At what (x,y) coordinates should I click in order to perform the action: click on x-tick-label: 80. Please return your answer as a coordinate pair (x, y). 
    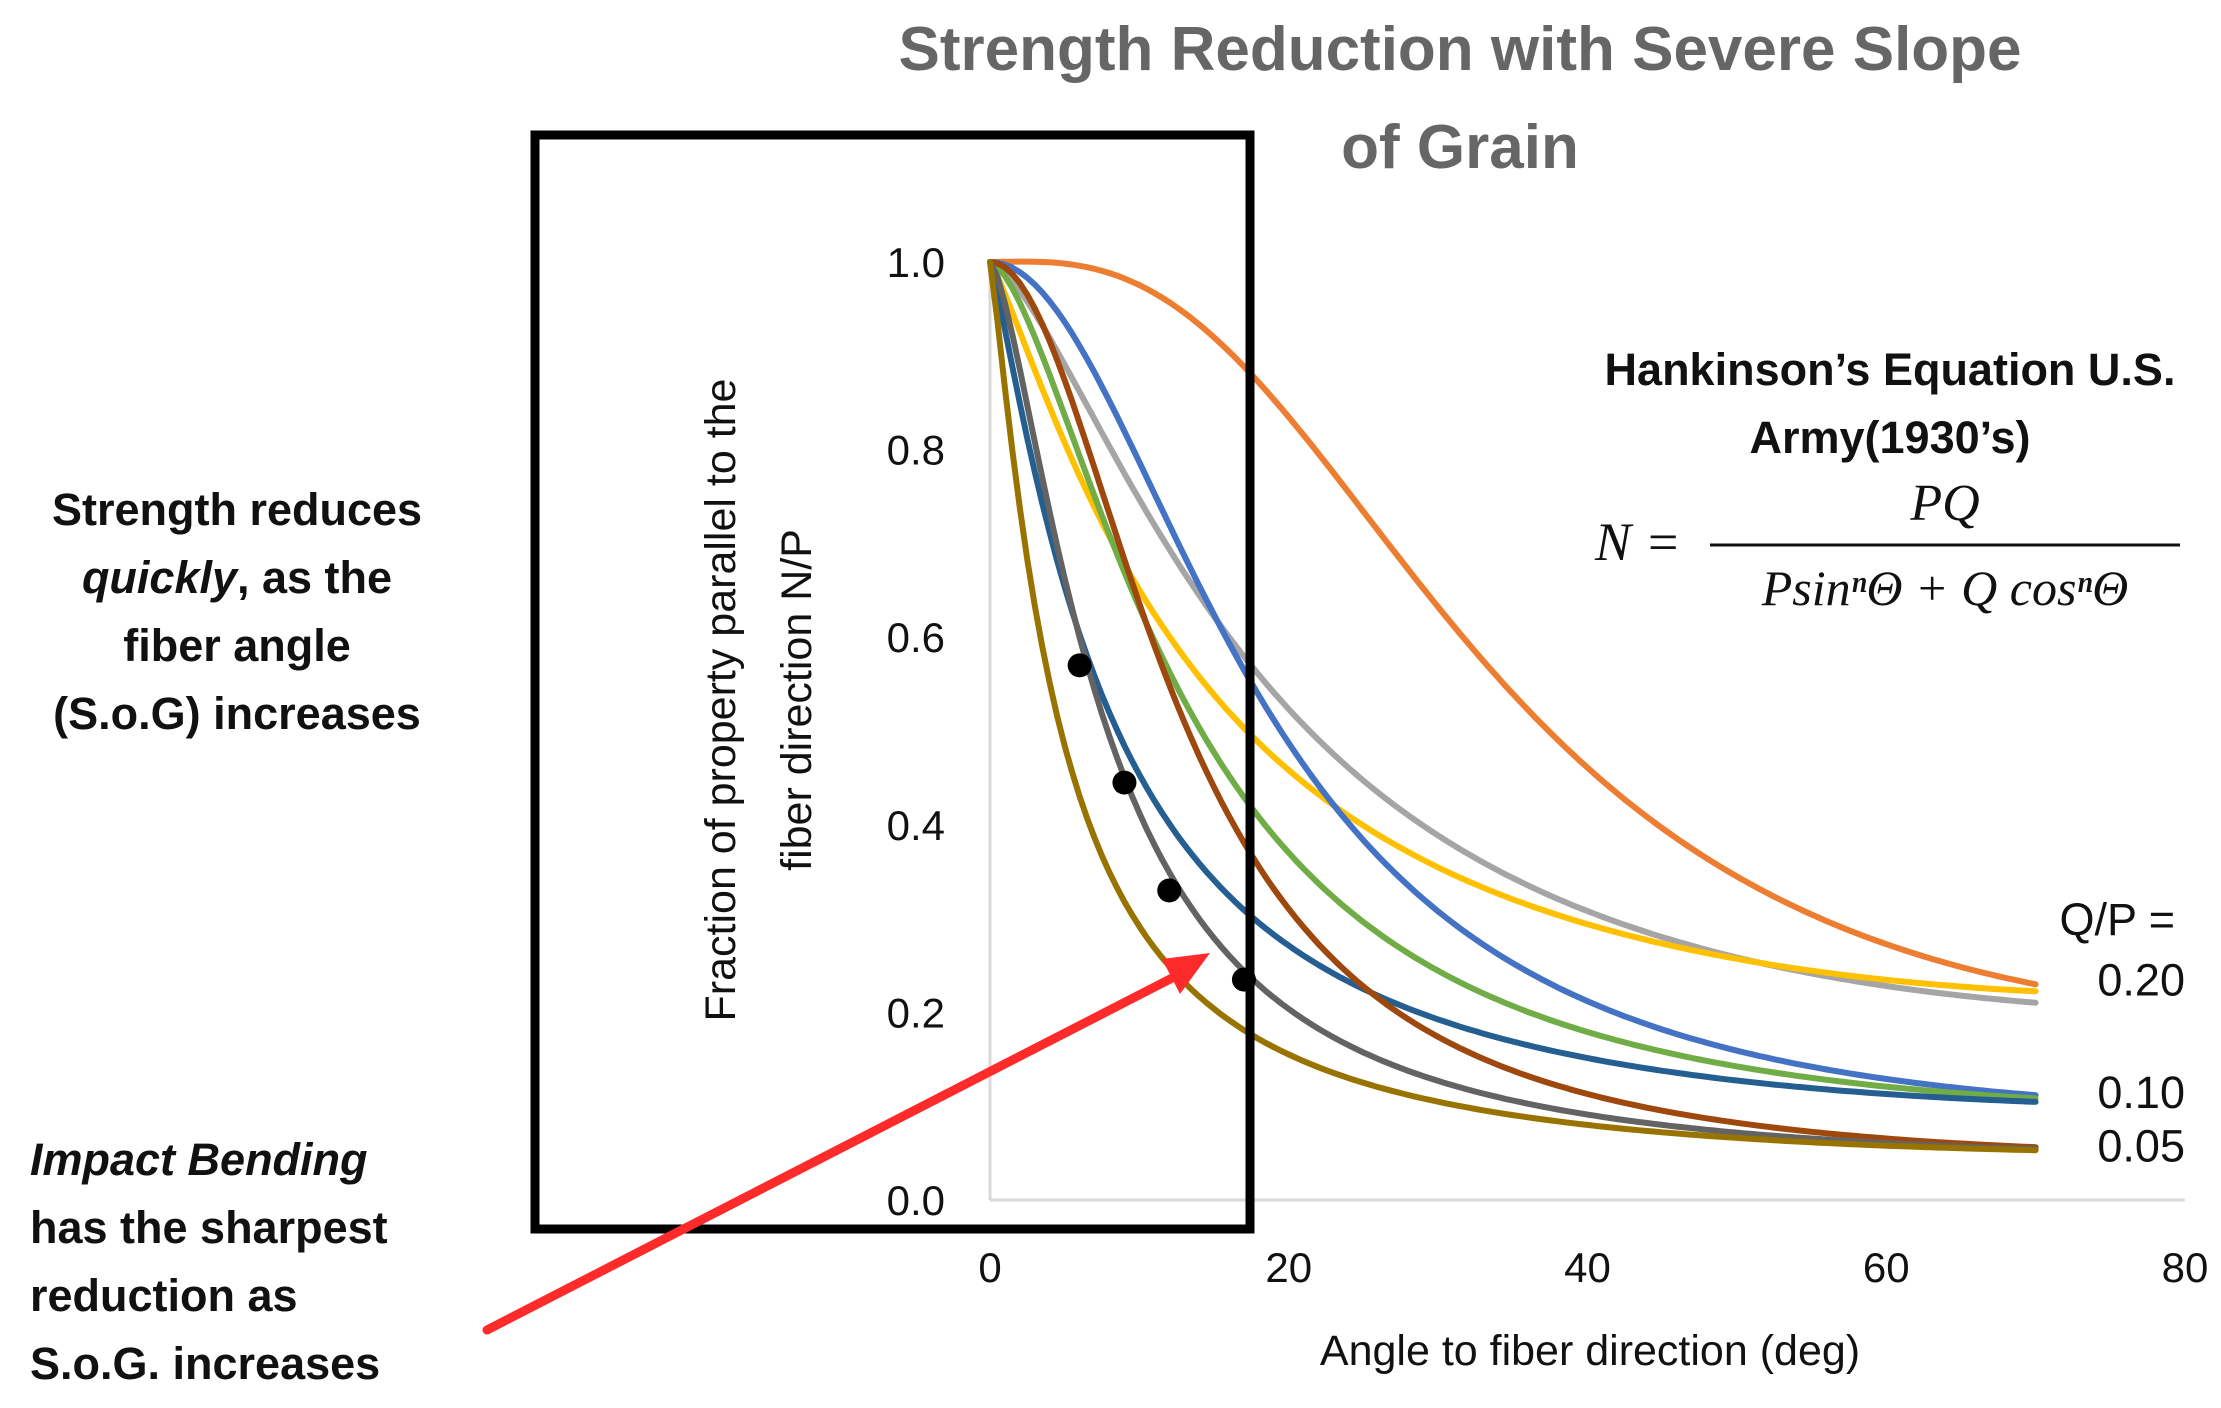
    Looking at the image, I should click on (2185, 1267).